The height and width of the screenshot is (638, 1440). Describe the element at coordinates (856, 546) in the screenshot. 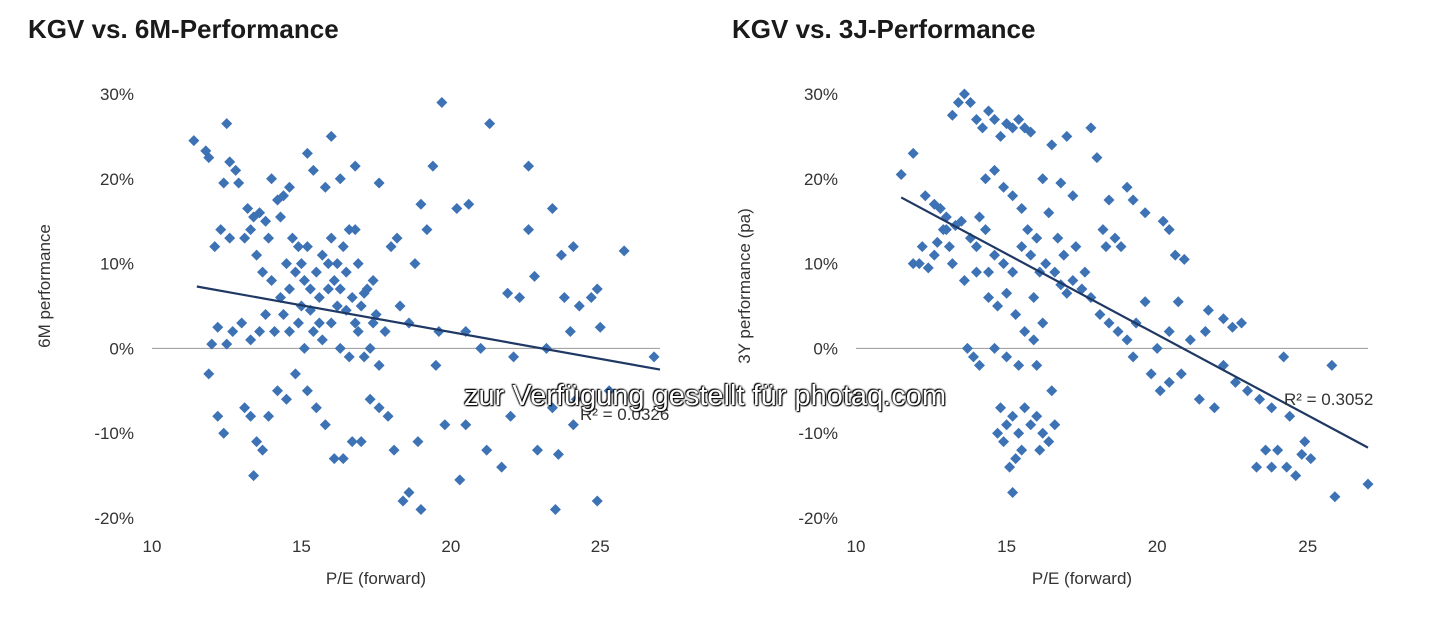

I see `x-tick-label: 10` at that location.